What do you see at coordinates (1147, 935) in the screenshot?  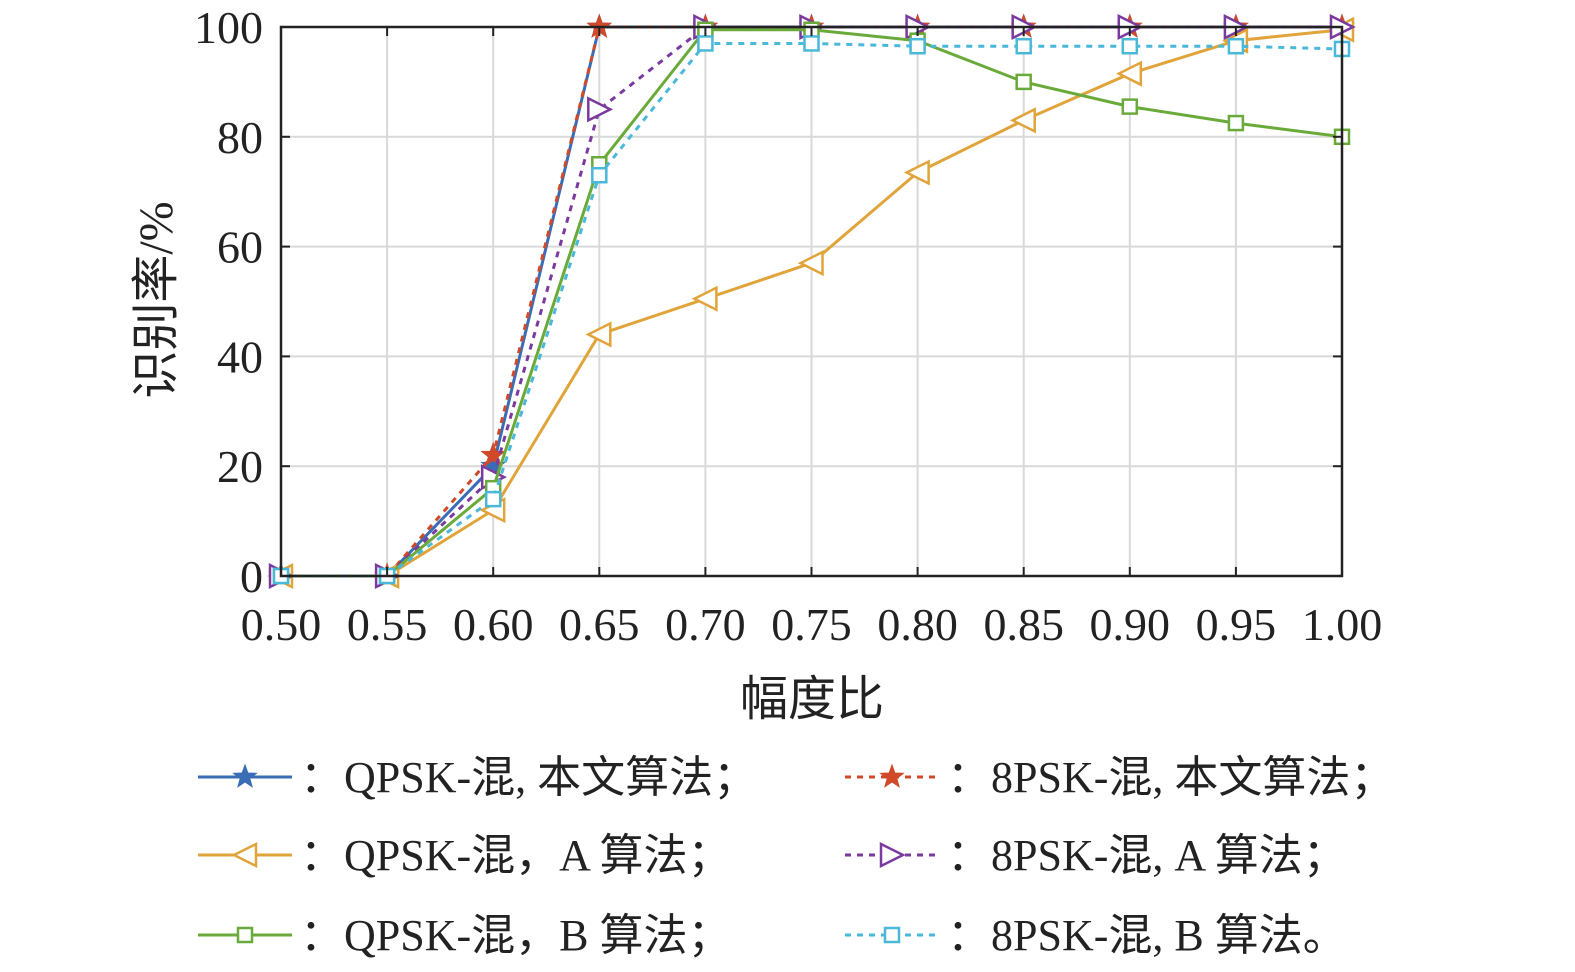 I see `legend-label: ：8PSK-混, B 算法。` at bounding box center [1147, 935].